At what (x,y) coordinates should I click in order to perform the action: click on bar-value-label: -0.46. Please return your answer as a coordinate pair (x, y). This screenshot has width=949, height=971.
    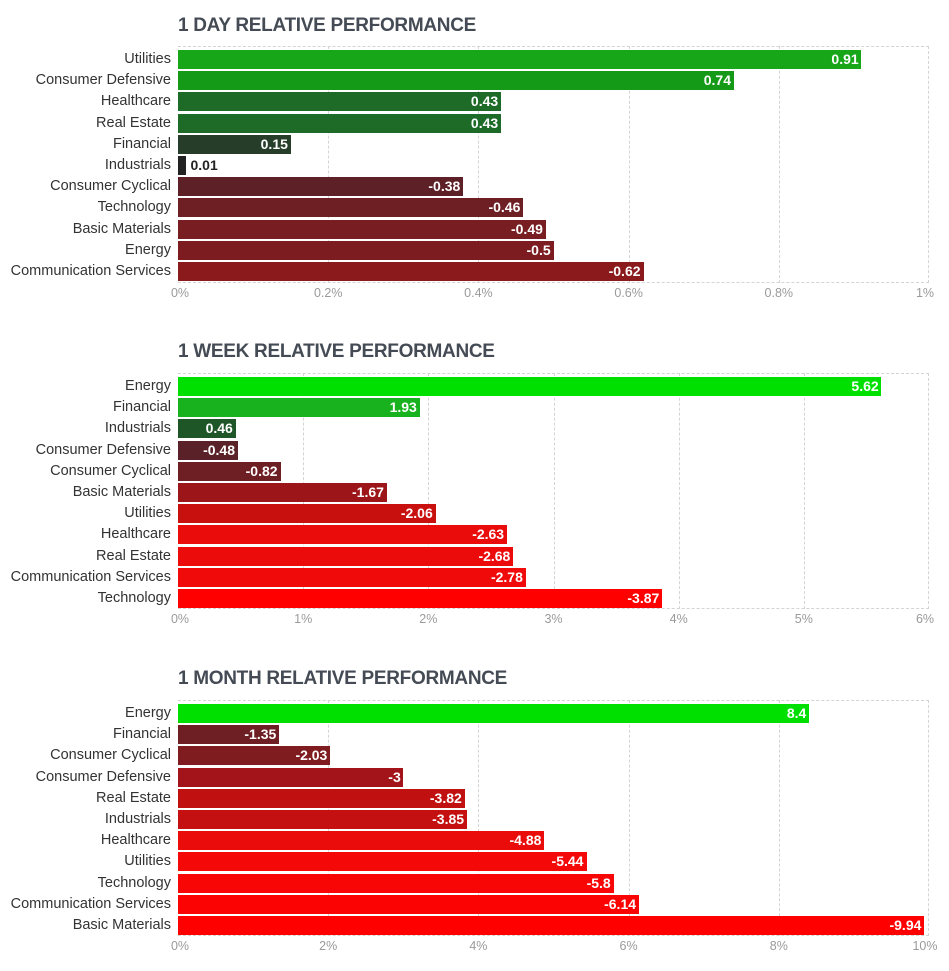
    Looking at the image, I should click on (504, 207).